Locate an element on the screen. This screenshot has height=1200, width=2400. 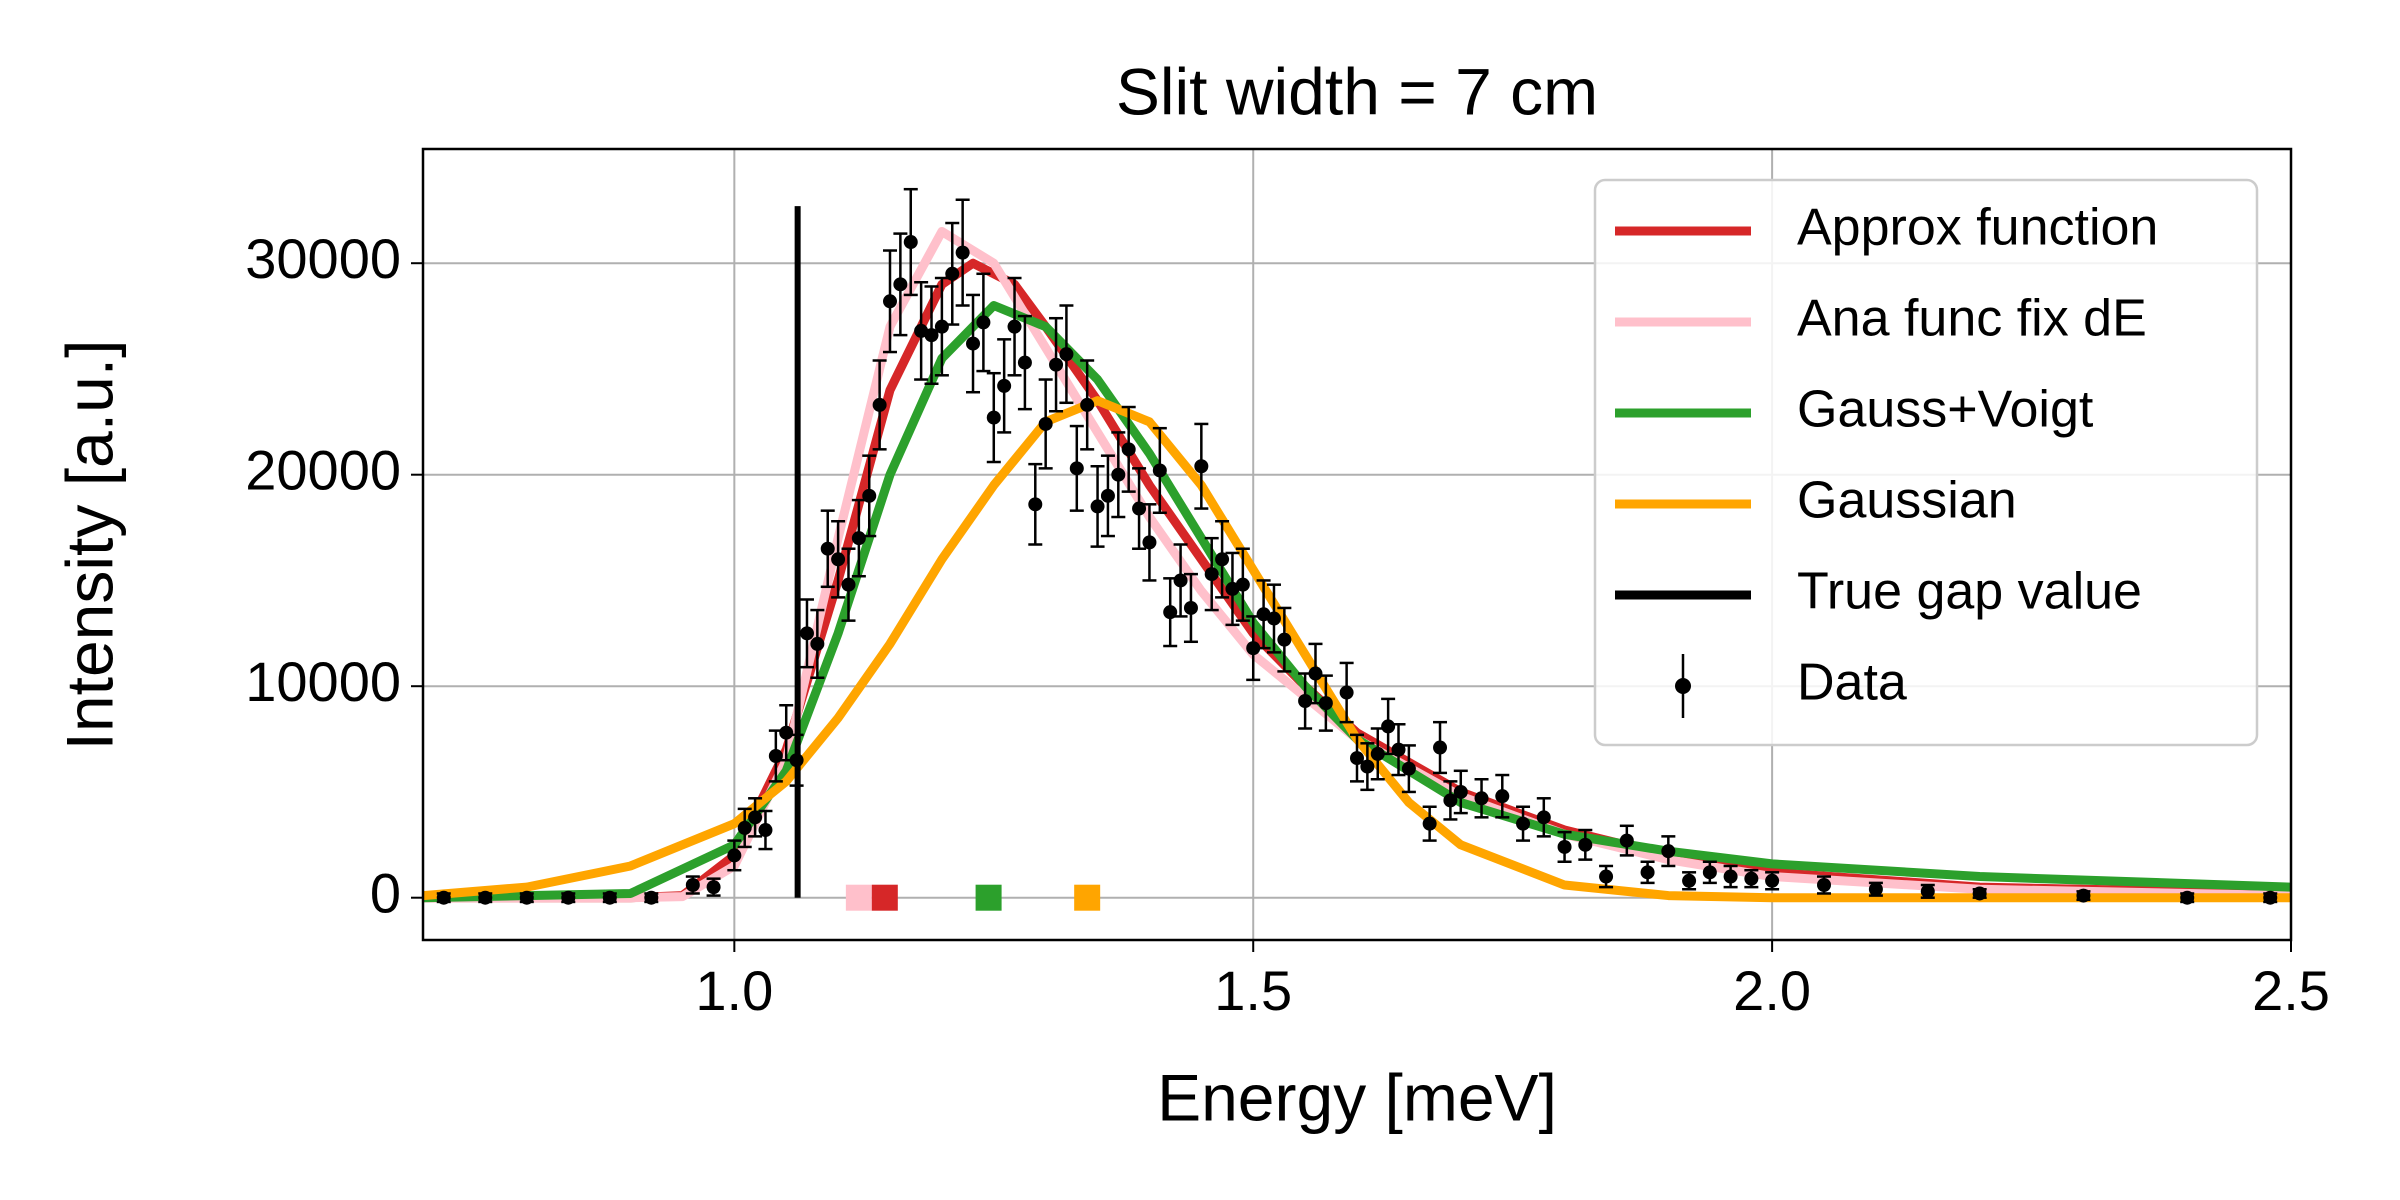
legend-label: True gap value is located at coordinates (1969, 592).